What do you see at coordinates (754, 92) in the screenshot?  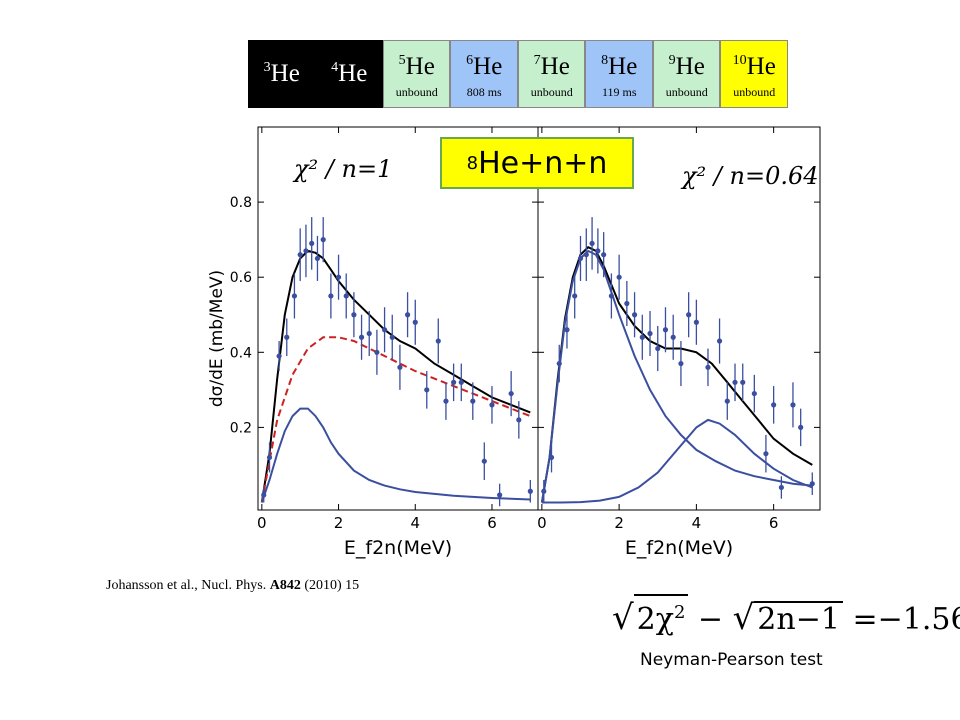 I see `isotope-10he-status: unbound` at bounding box center [754, 92].